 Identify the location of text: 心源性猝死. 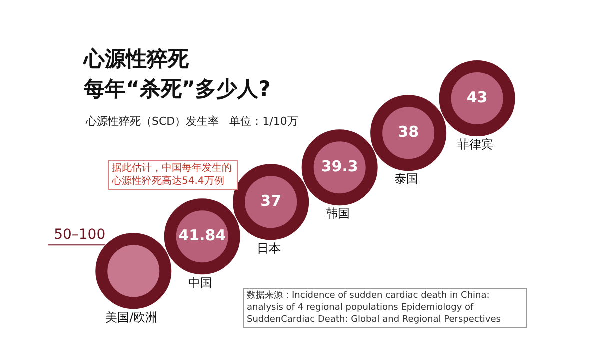
(137, 59).